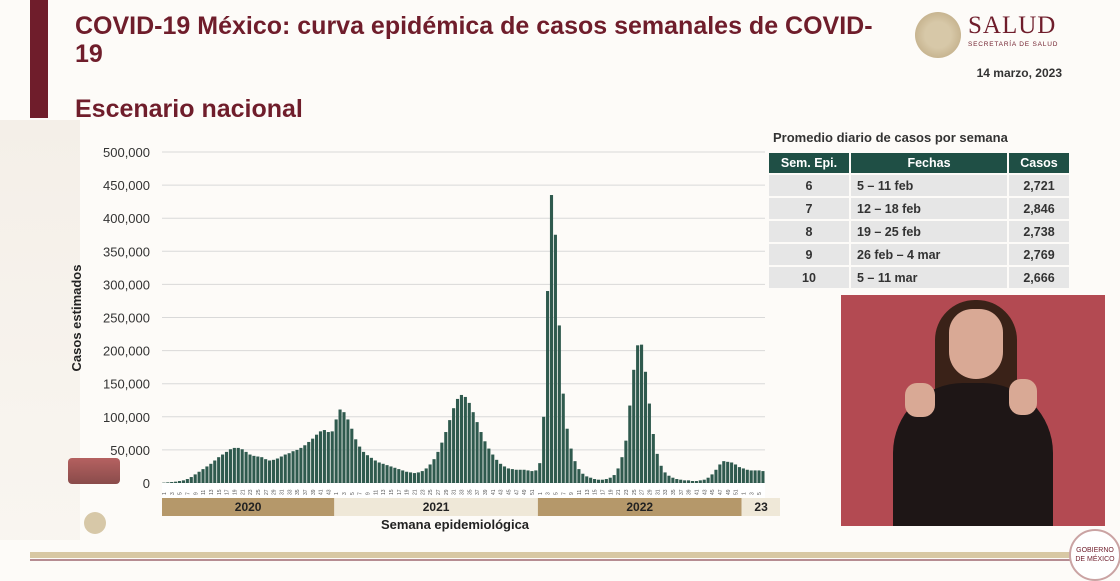 The image size is (1120, 581). Describe the element at coordinates (494, 492) in the screenshot. I see `week-tick-label: 41` at that location.